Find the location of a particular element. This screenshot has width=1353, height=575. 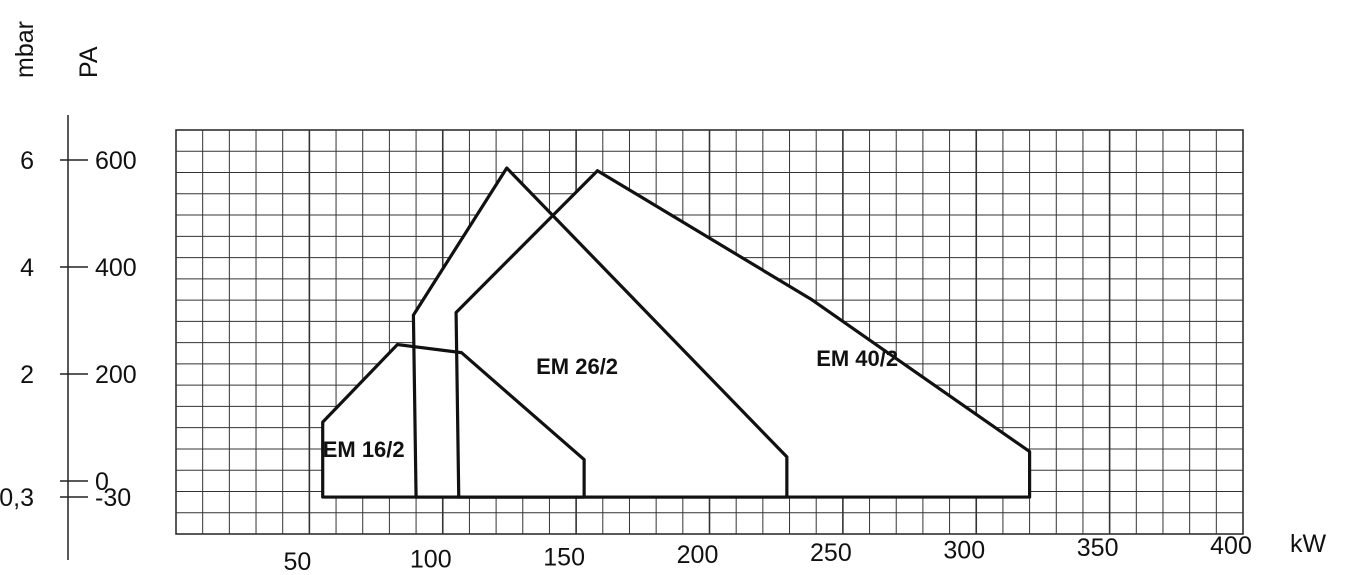

x-tick-label: 350 is located at coordinates (1098, 548).